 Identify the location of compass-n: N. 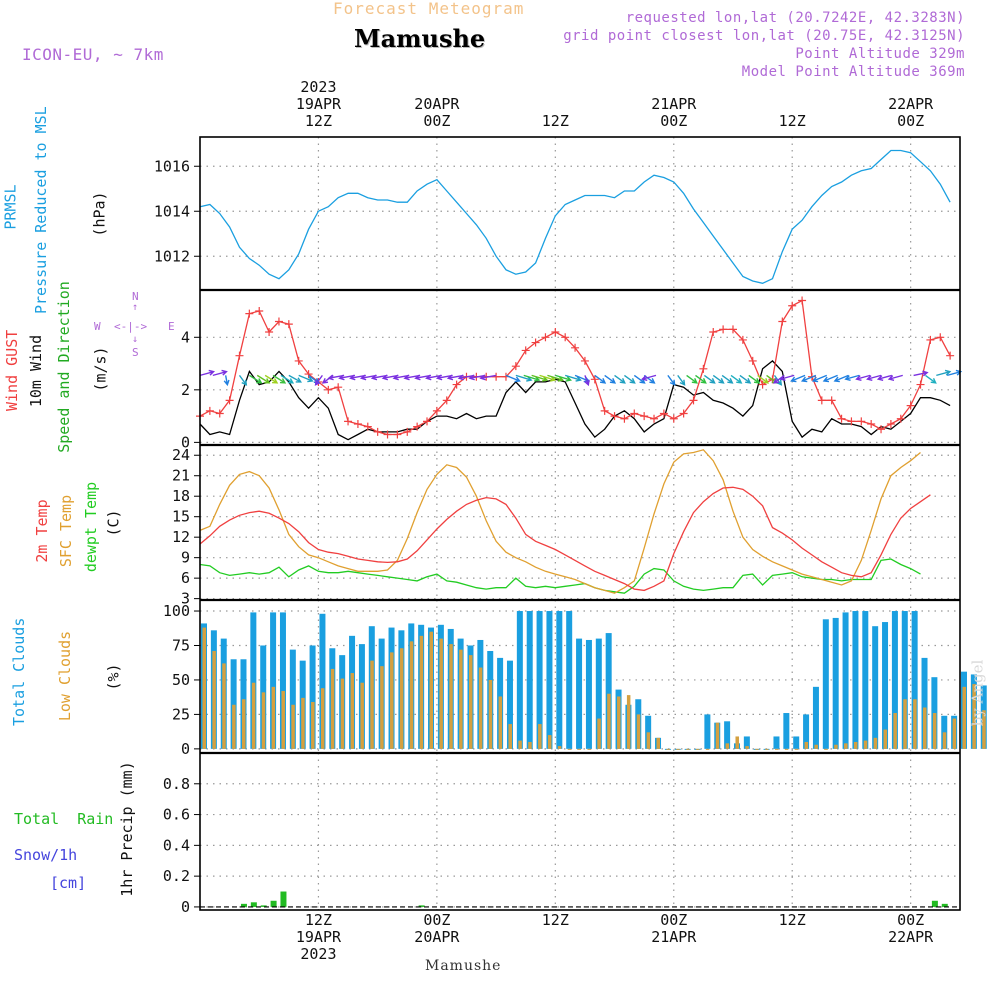
(135, 296).